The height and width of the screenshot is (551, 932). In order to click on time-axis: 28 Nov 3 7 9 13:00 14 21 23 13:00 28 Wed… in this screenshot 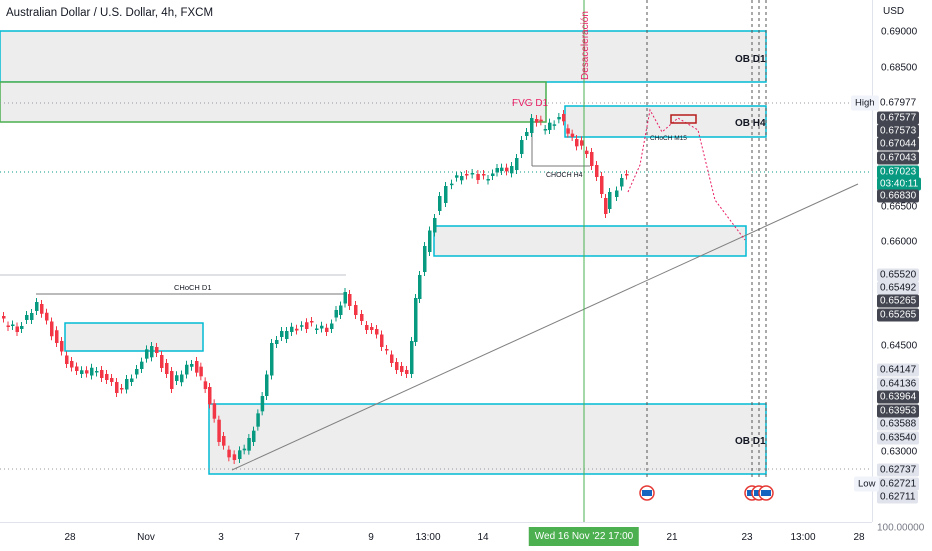, I will do `click(436, 536)`.